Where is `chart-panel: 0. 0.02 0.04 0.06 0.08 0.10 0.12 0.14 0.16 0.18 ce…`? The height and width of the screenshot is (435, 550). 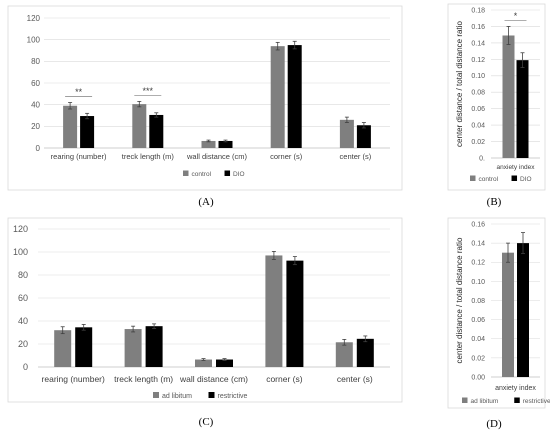 chart-panel: 0. 0.02 0.04 0.06 0.08 0.10 0.12 0.14 0.16 0.18 ce… is located at coordinates (496, 105).